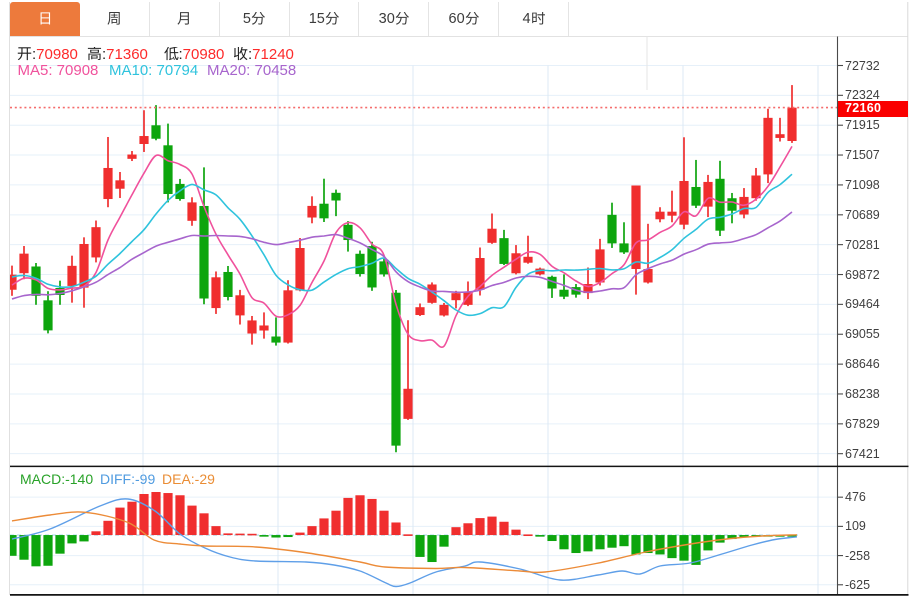 This screenshot has height=597, width=916. Describe the element at coordinates (188, 479) in the screenshot. I see `macd-legend-dea: DEA:-29` at that location.